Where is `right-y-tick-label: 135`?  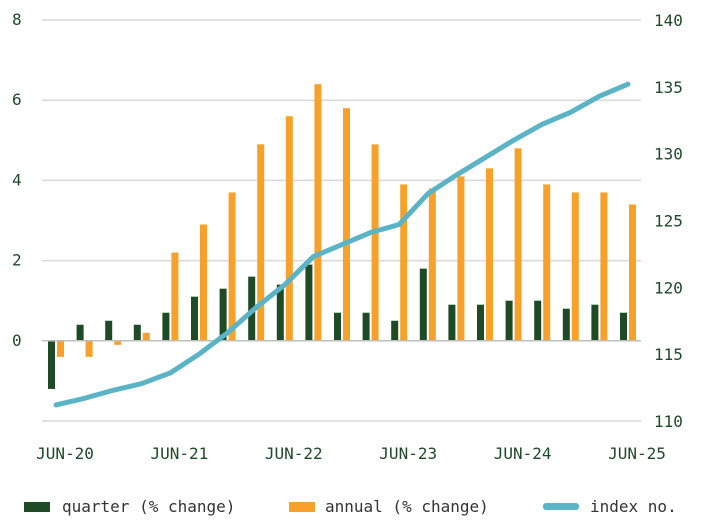 right-y-tick-label: 135 is located at coordinates (668, 87).